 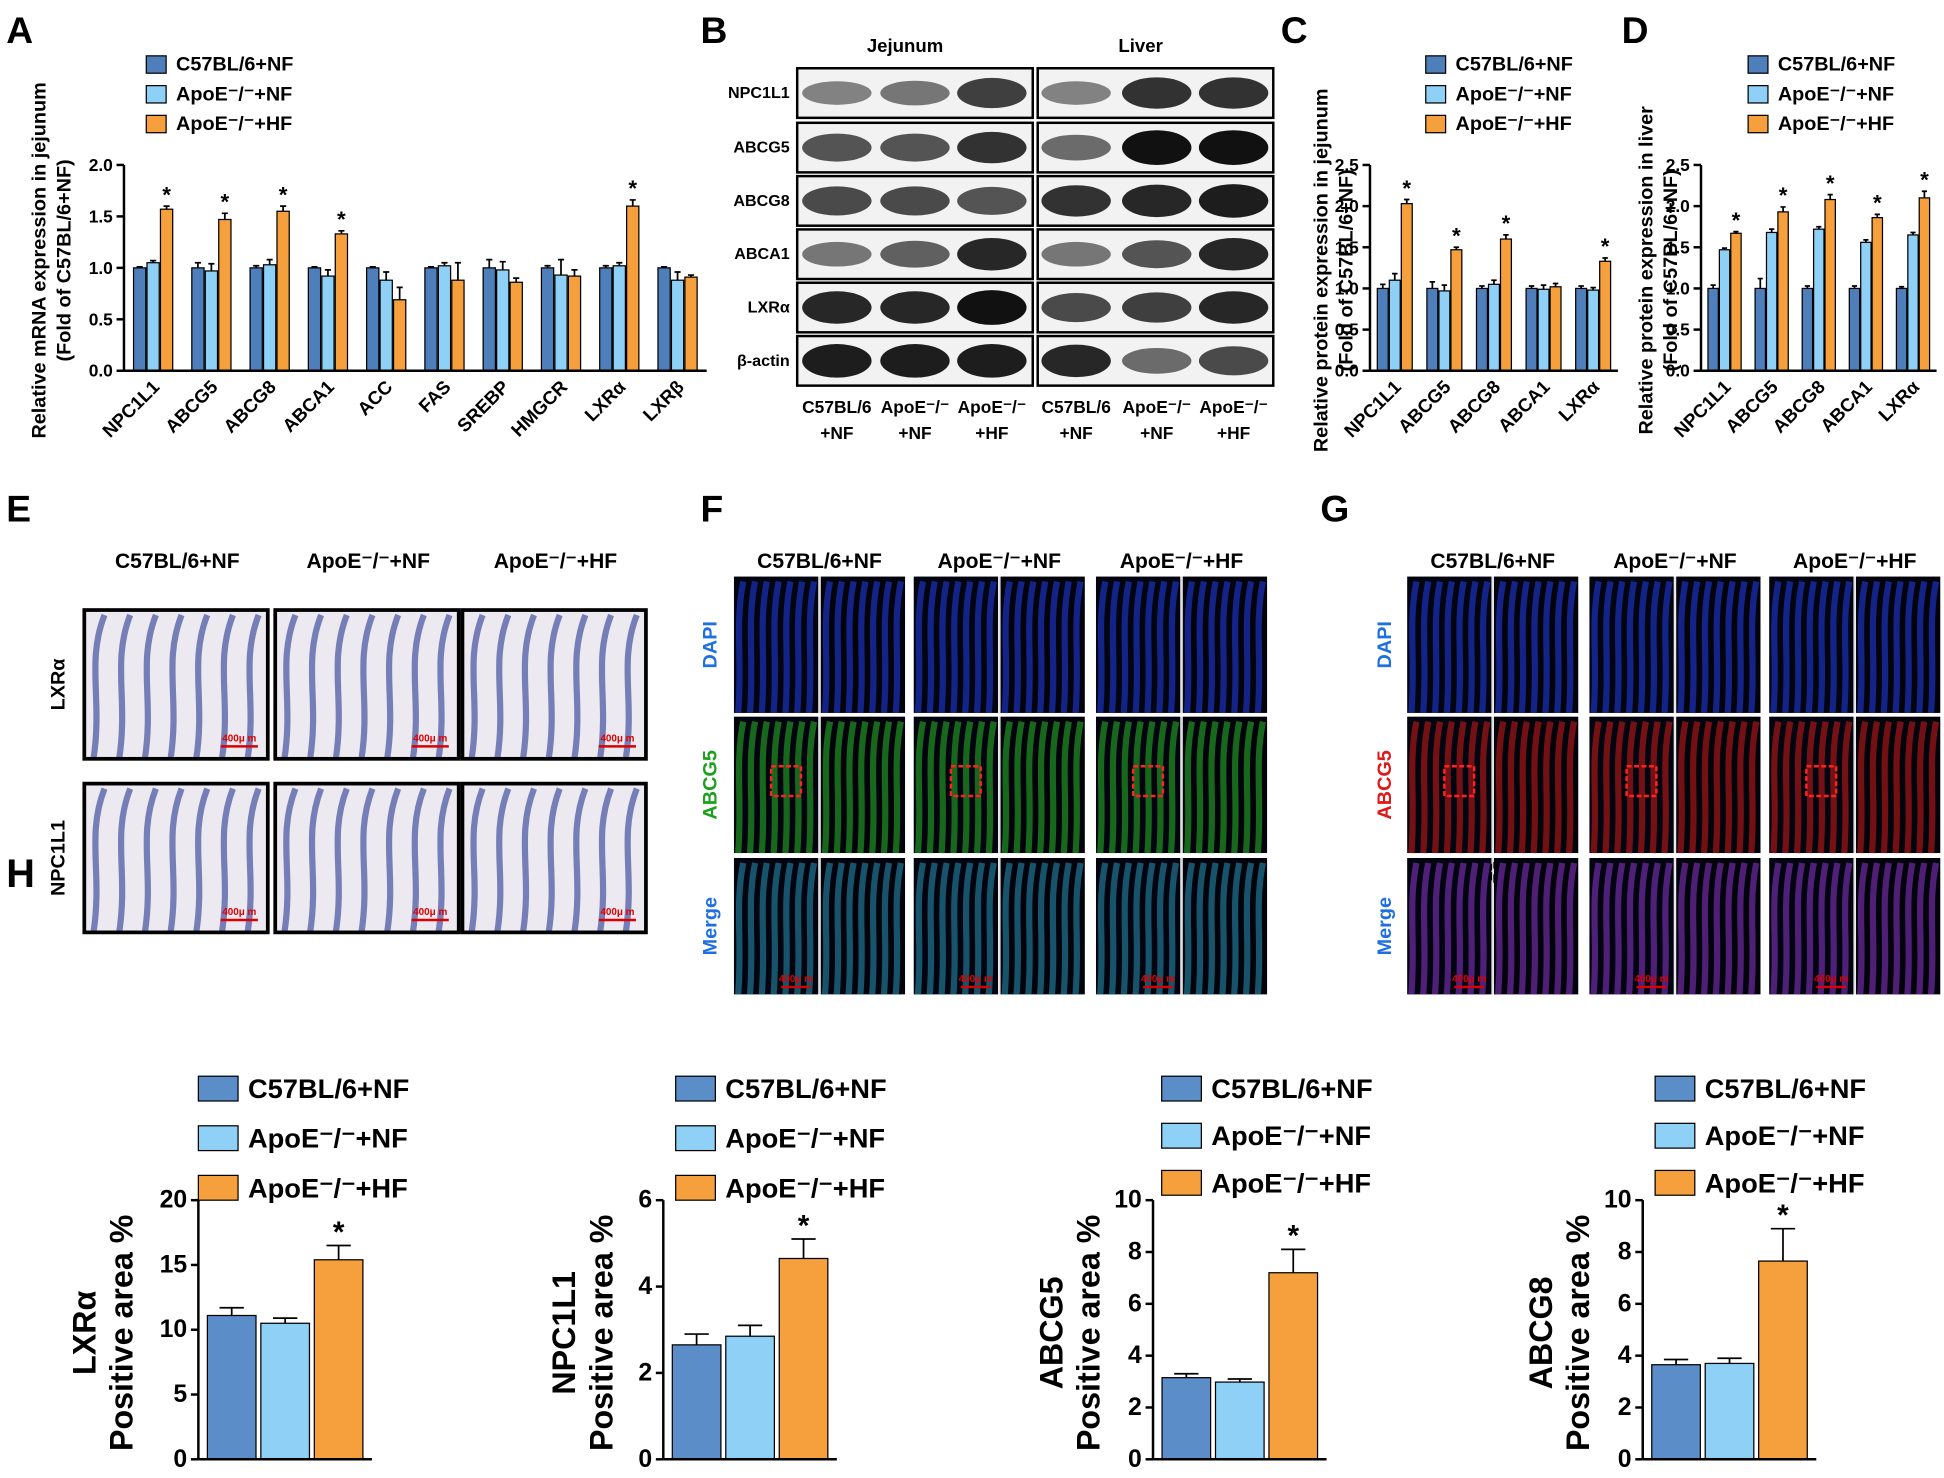 I want to click on y-tick-label: 2.5, so click(x=1347, y=165).